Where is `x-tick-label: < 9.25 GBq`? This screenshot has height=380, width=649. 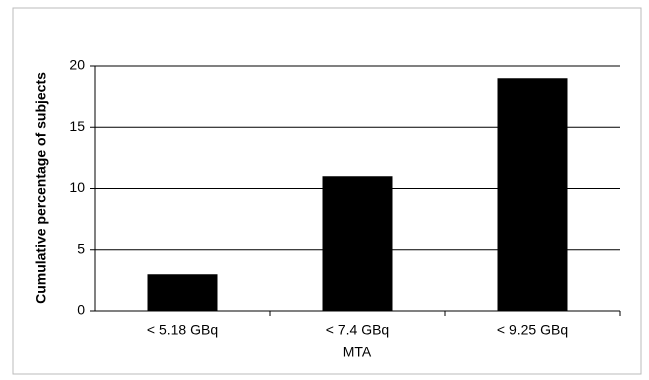 x-tick-label: < 9.25 GBq is located at coordinates (532, 330).